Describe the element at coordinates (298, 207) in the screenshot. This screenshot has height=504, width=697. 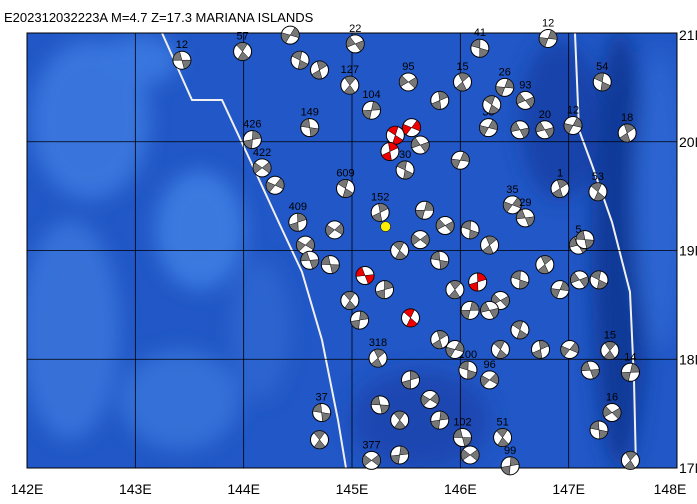
I see `depth-label: 409` at that location.